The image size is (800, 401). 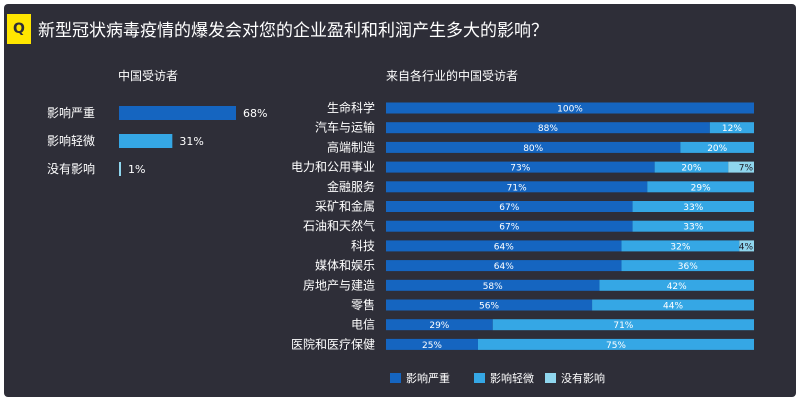 I want to click on segment-value-label: 42%, so click(x=677, y=287).